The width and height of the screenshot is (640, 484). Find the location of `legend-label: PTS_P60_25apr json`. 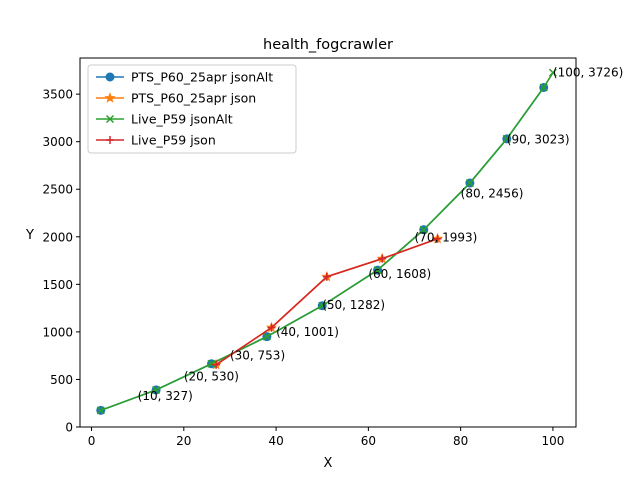

legend-label: PTS_P60_25apr json is located at coordinates (193, 98).